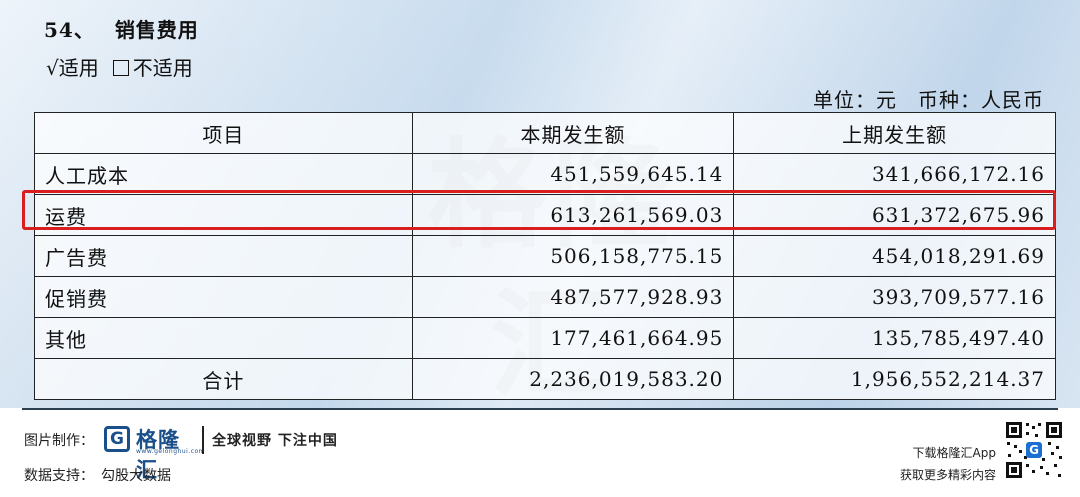 The height and width of the screenshot is (497, 1080). I want to click on made-by-label: 图片制作：, so click(59, 441).